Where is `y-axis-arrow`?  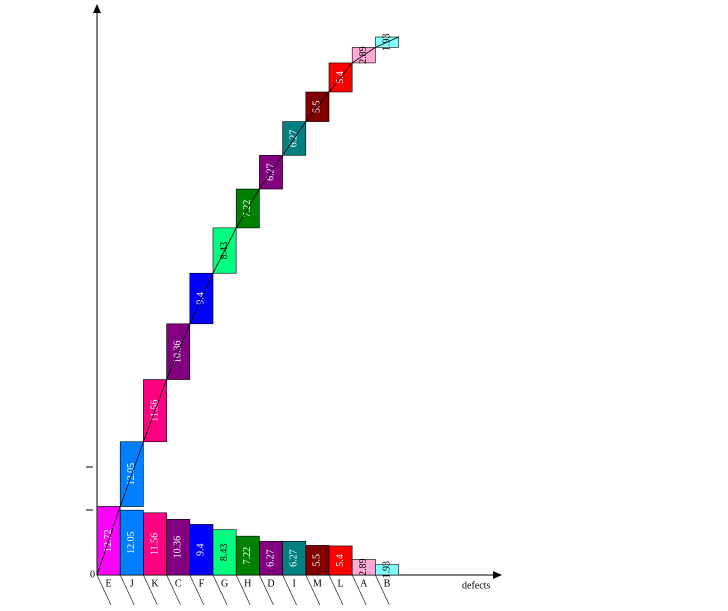
y-axis-arrow is located at coordinates (97, 8).